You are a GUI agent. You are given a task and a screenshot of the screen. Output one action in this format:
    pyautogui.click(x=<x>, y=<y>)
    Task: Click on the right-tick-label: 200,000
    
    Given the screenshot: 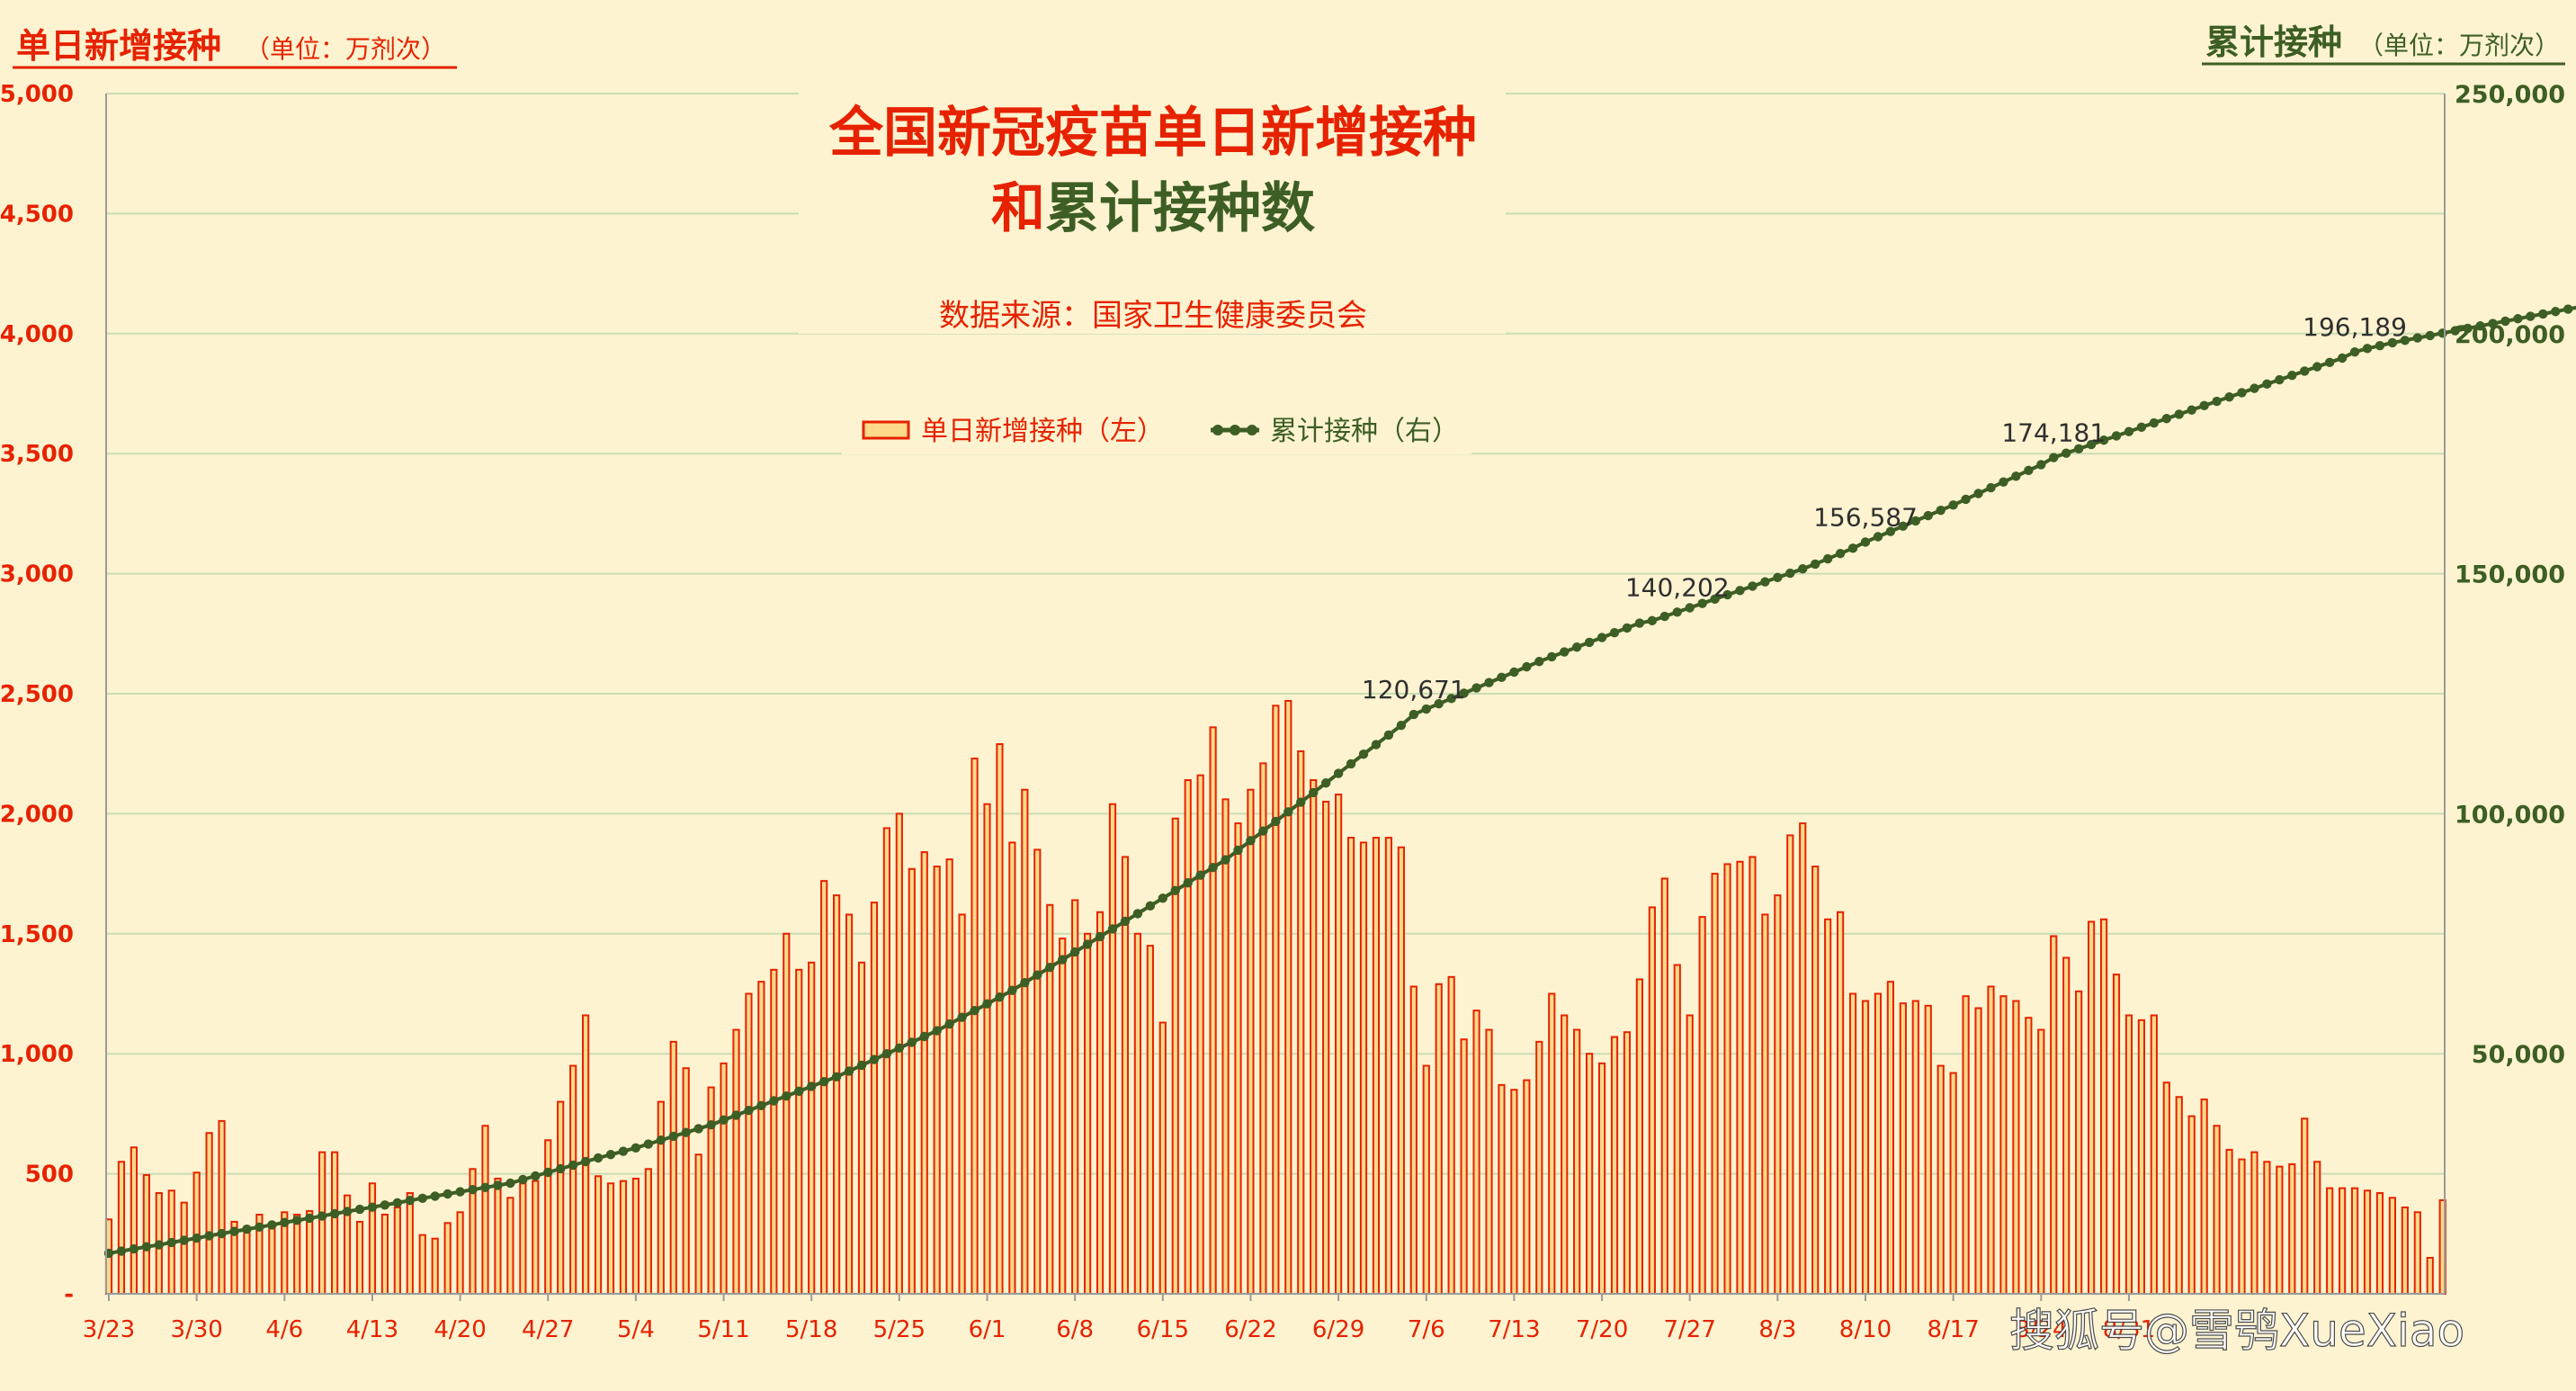 What is the action you would take?
    pyautogui.click(x=2510, y=335)
    